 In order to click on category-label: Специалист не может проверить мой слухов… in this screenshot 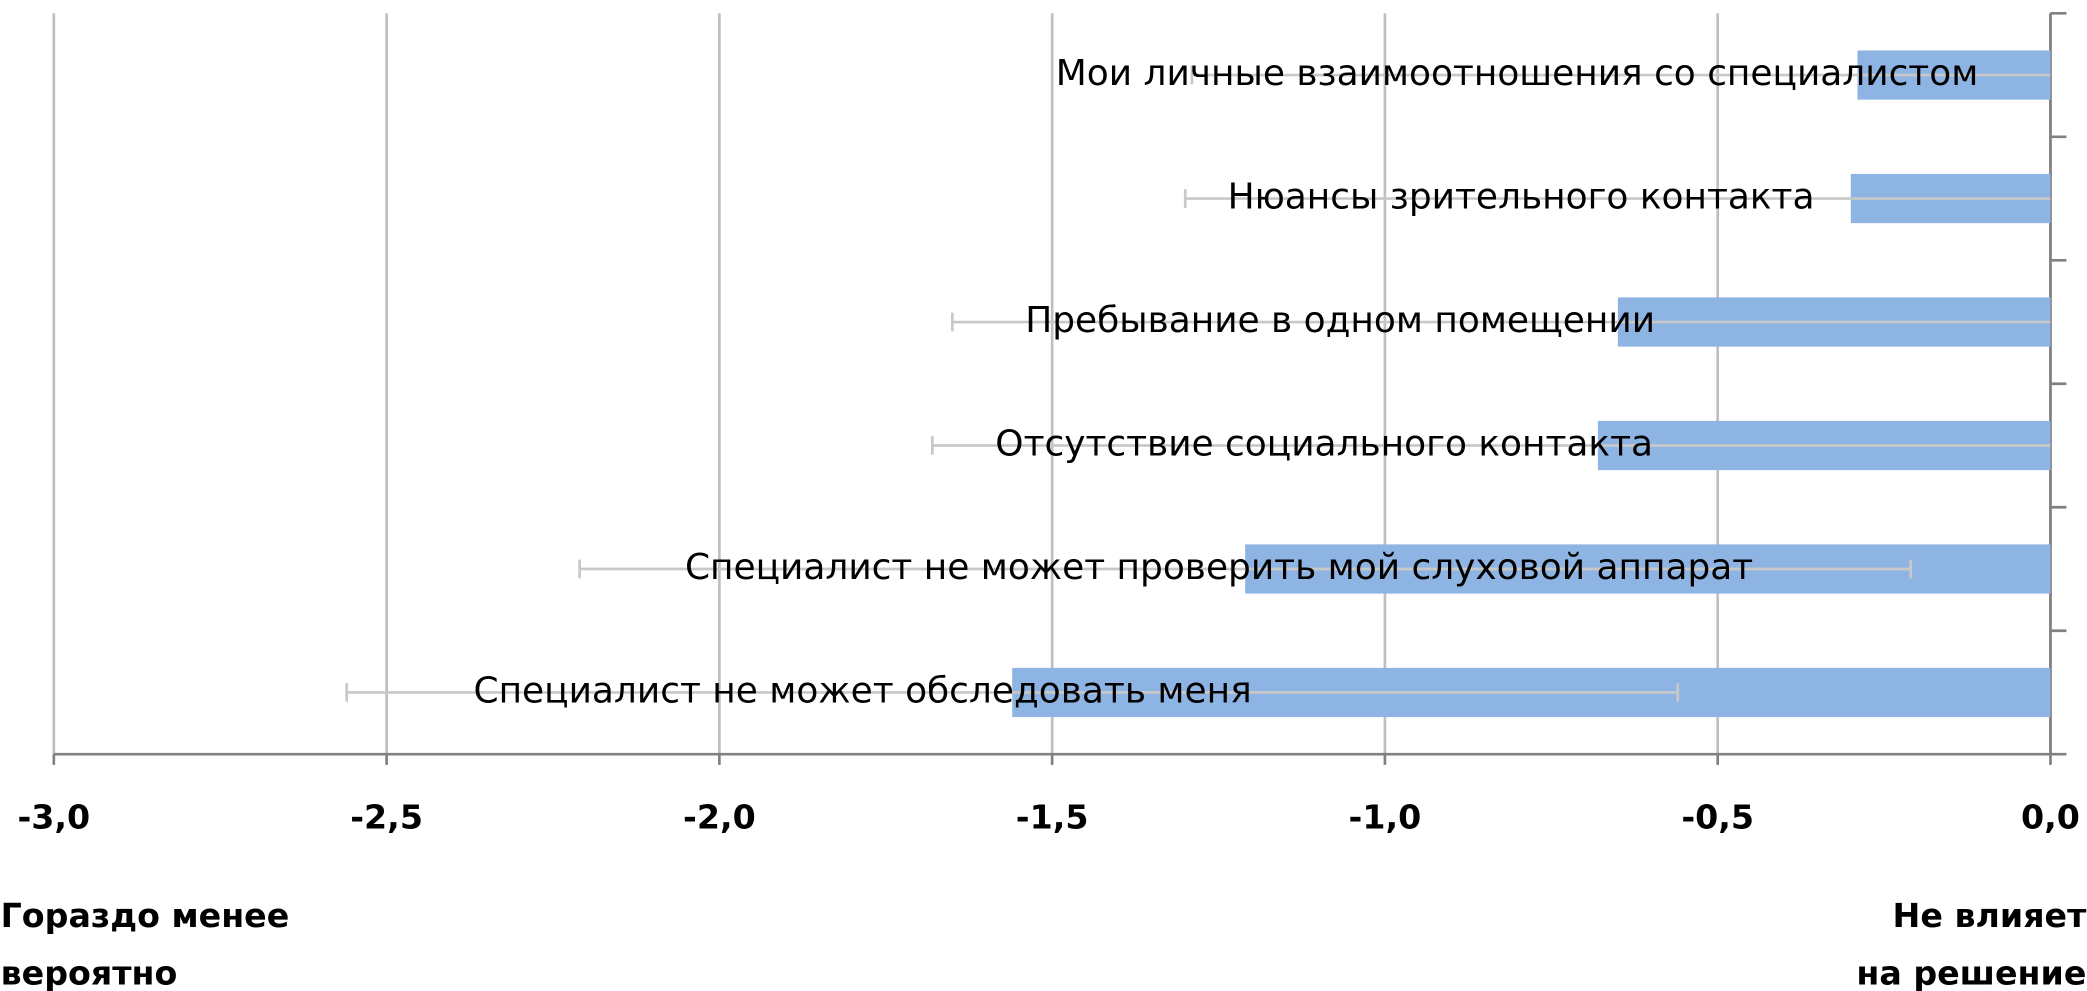, I will do `click(1219, 567)`.